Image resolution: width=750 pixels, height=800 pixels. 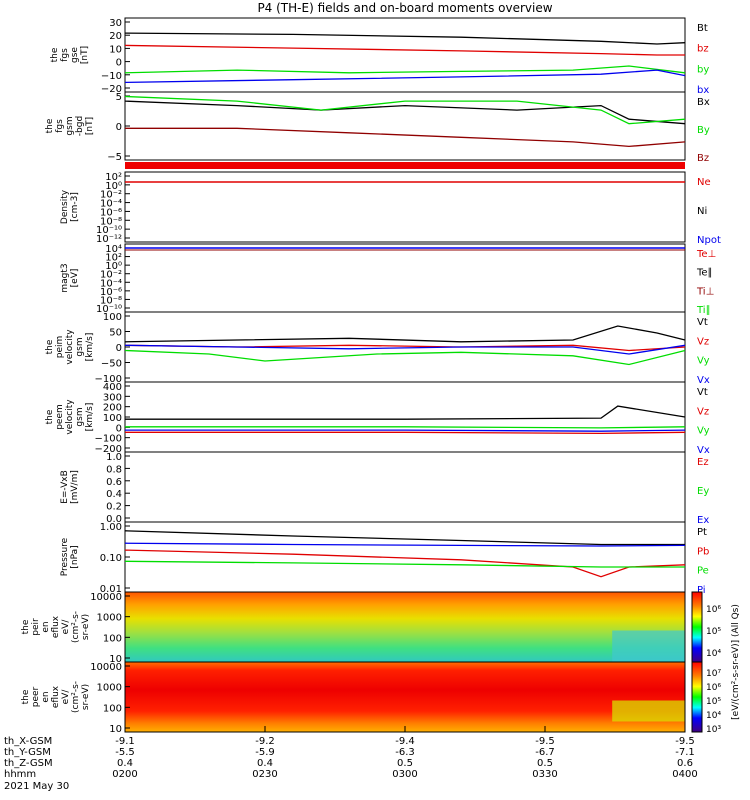 What do you see at coordinates (703, 450) in the screenshot?
I see `legend-vx: Vx` at bounding box center [703, 450].